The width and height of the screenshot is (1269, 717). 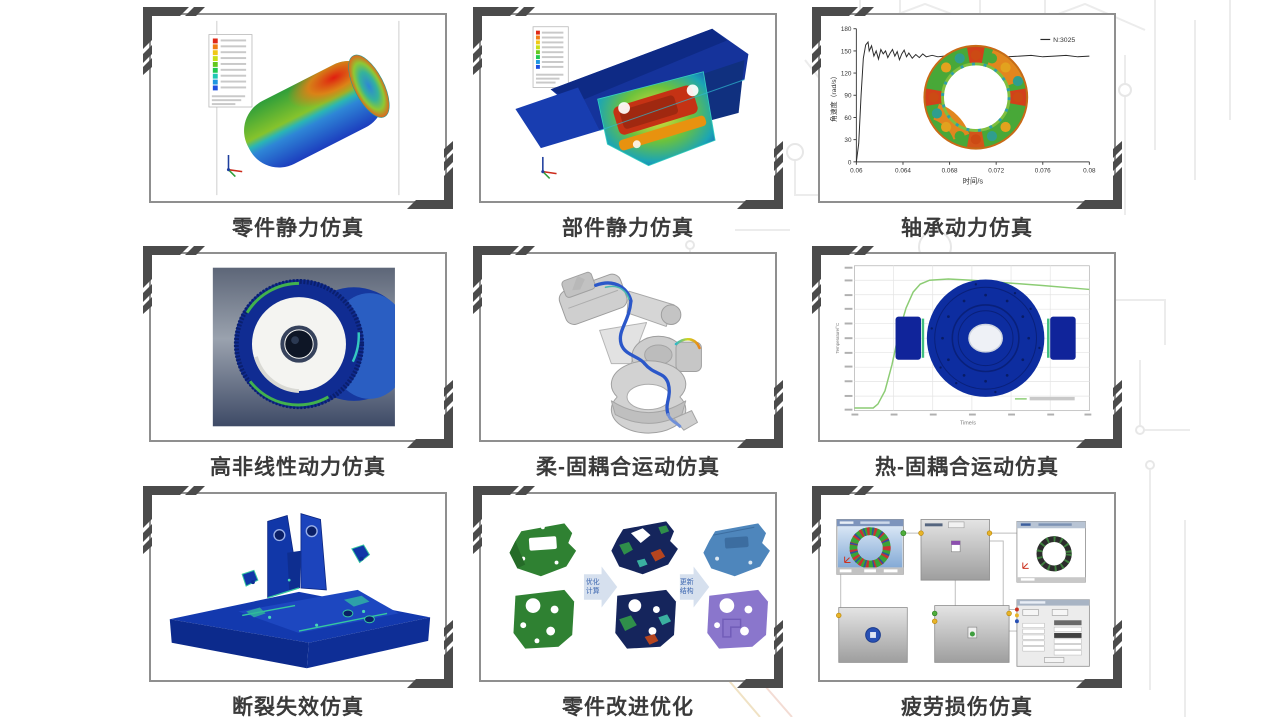 What do you see at coordinates (298, 467) in the screenshot?
I see `card-caption: 高非线性动力仿真` at bounding box center [298, 467].